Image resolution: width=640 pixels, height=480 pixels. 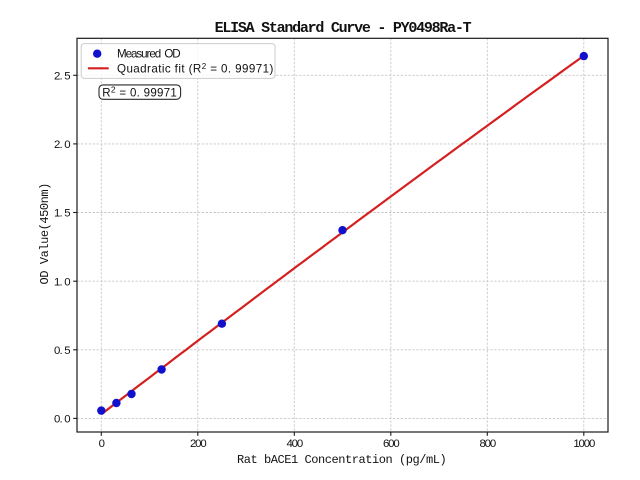 What do you see at coordinates (62, 77) in the screenshot?
I see `svg-text: 2. 5` at bounding box center [62, 77].